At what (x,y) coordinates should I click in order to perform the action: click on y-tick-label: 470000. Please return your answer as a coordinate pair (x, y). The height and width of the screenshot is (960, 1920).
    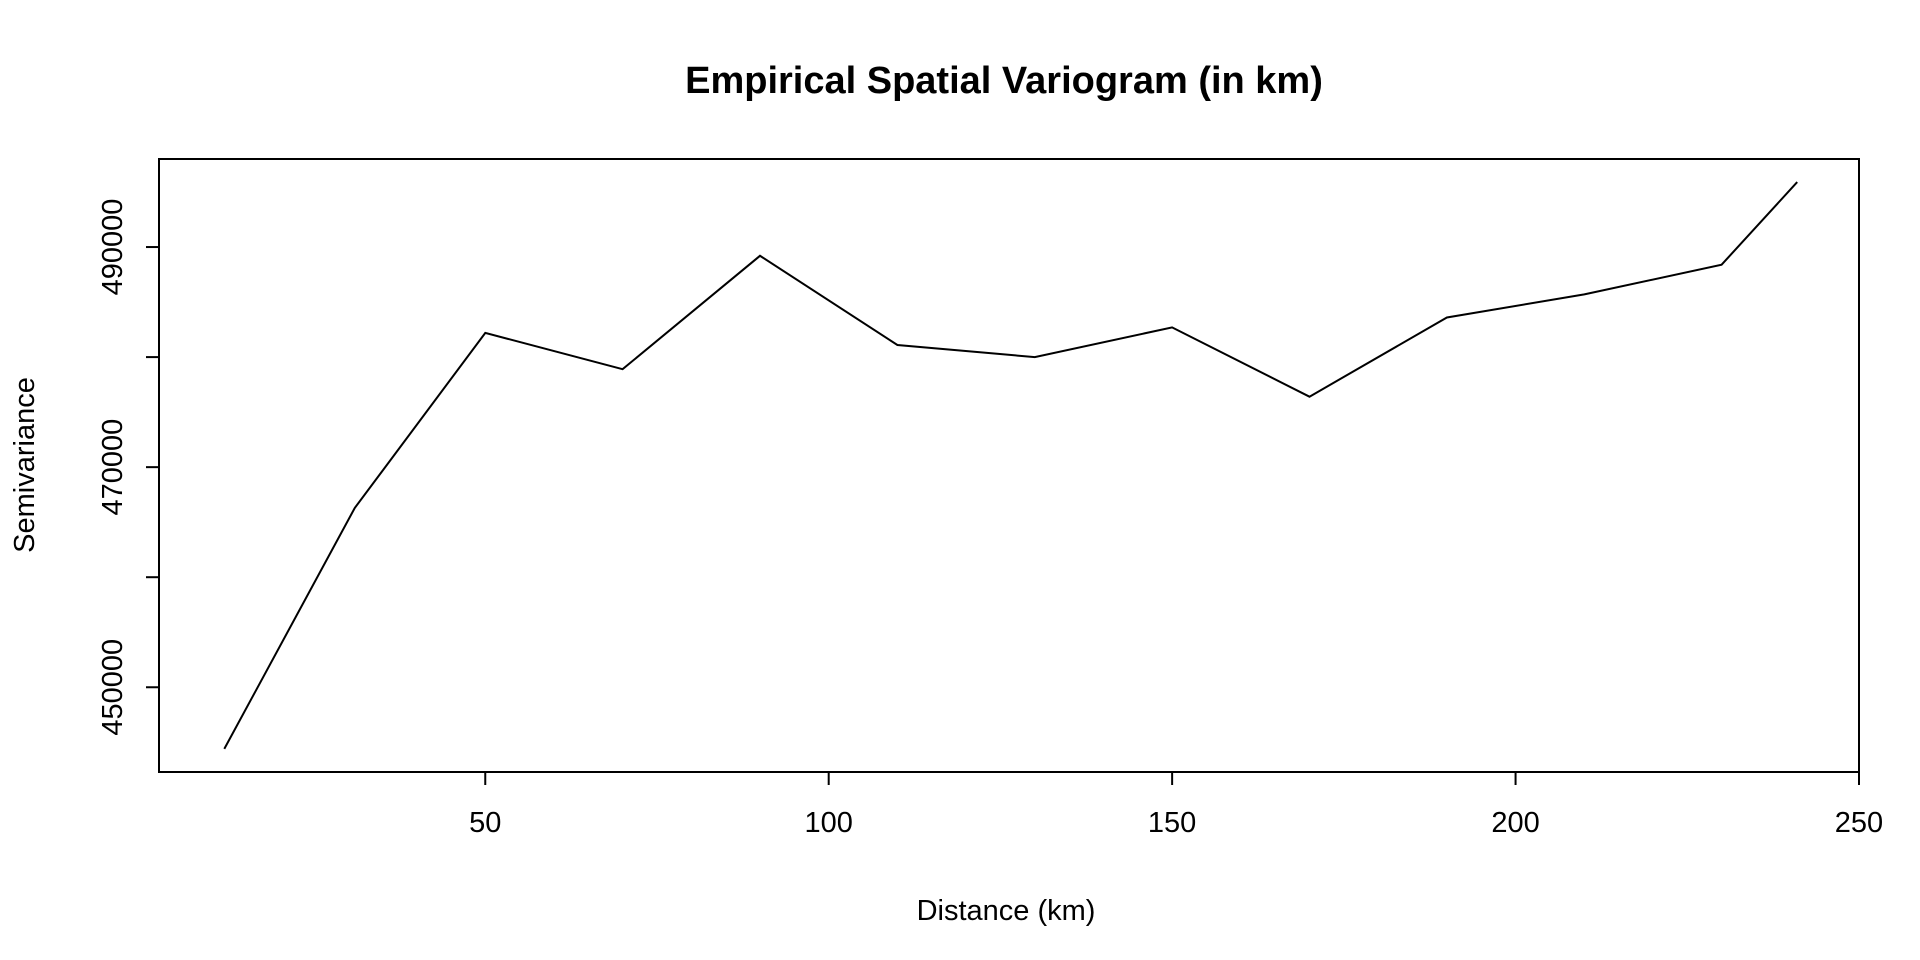
    Looking at the image, I should click on (113, 467).